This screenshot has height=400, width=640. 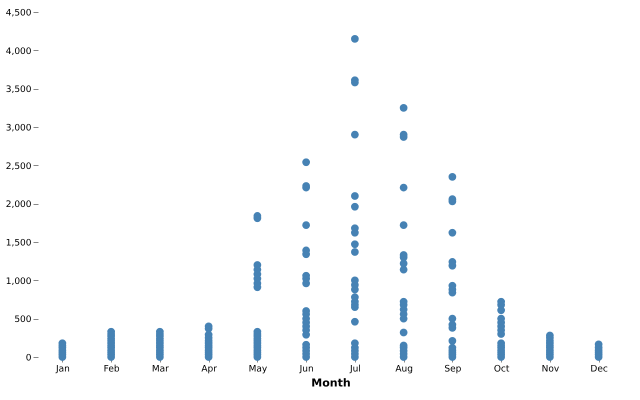 I want to click on x-tick-label: Feb, so click(x=112, y=369).